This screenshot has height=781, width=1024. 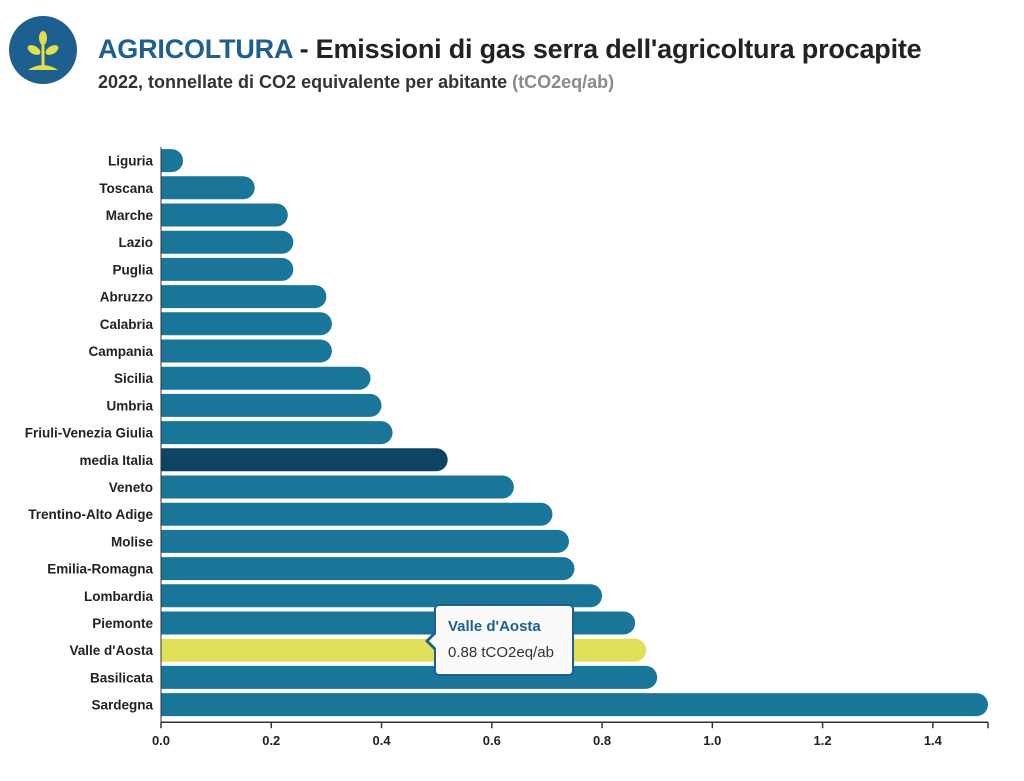 I want to click on category-label: Trentino-Alto Adige, so click(x=90, y=514).